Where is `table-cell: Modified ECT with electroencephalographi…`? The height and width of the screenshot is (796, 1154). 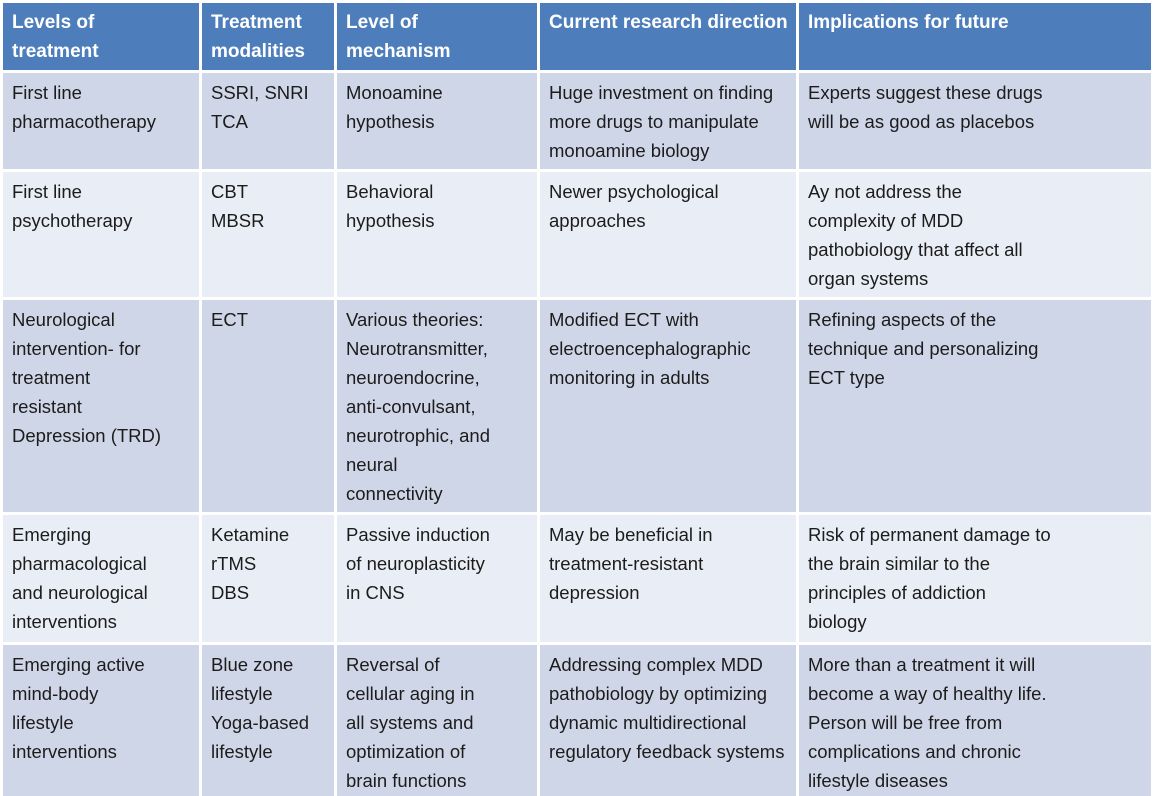
table-cell: Modified ECT with electroencephalographi… is located at coordinates (668, 406).